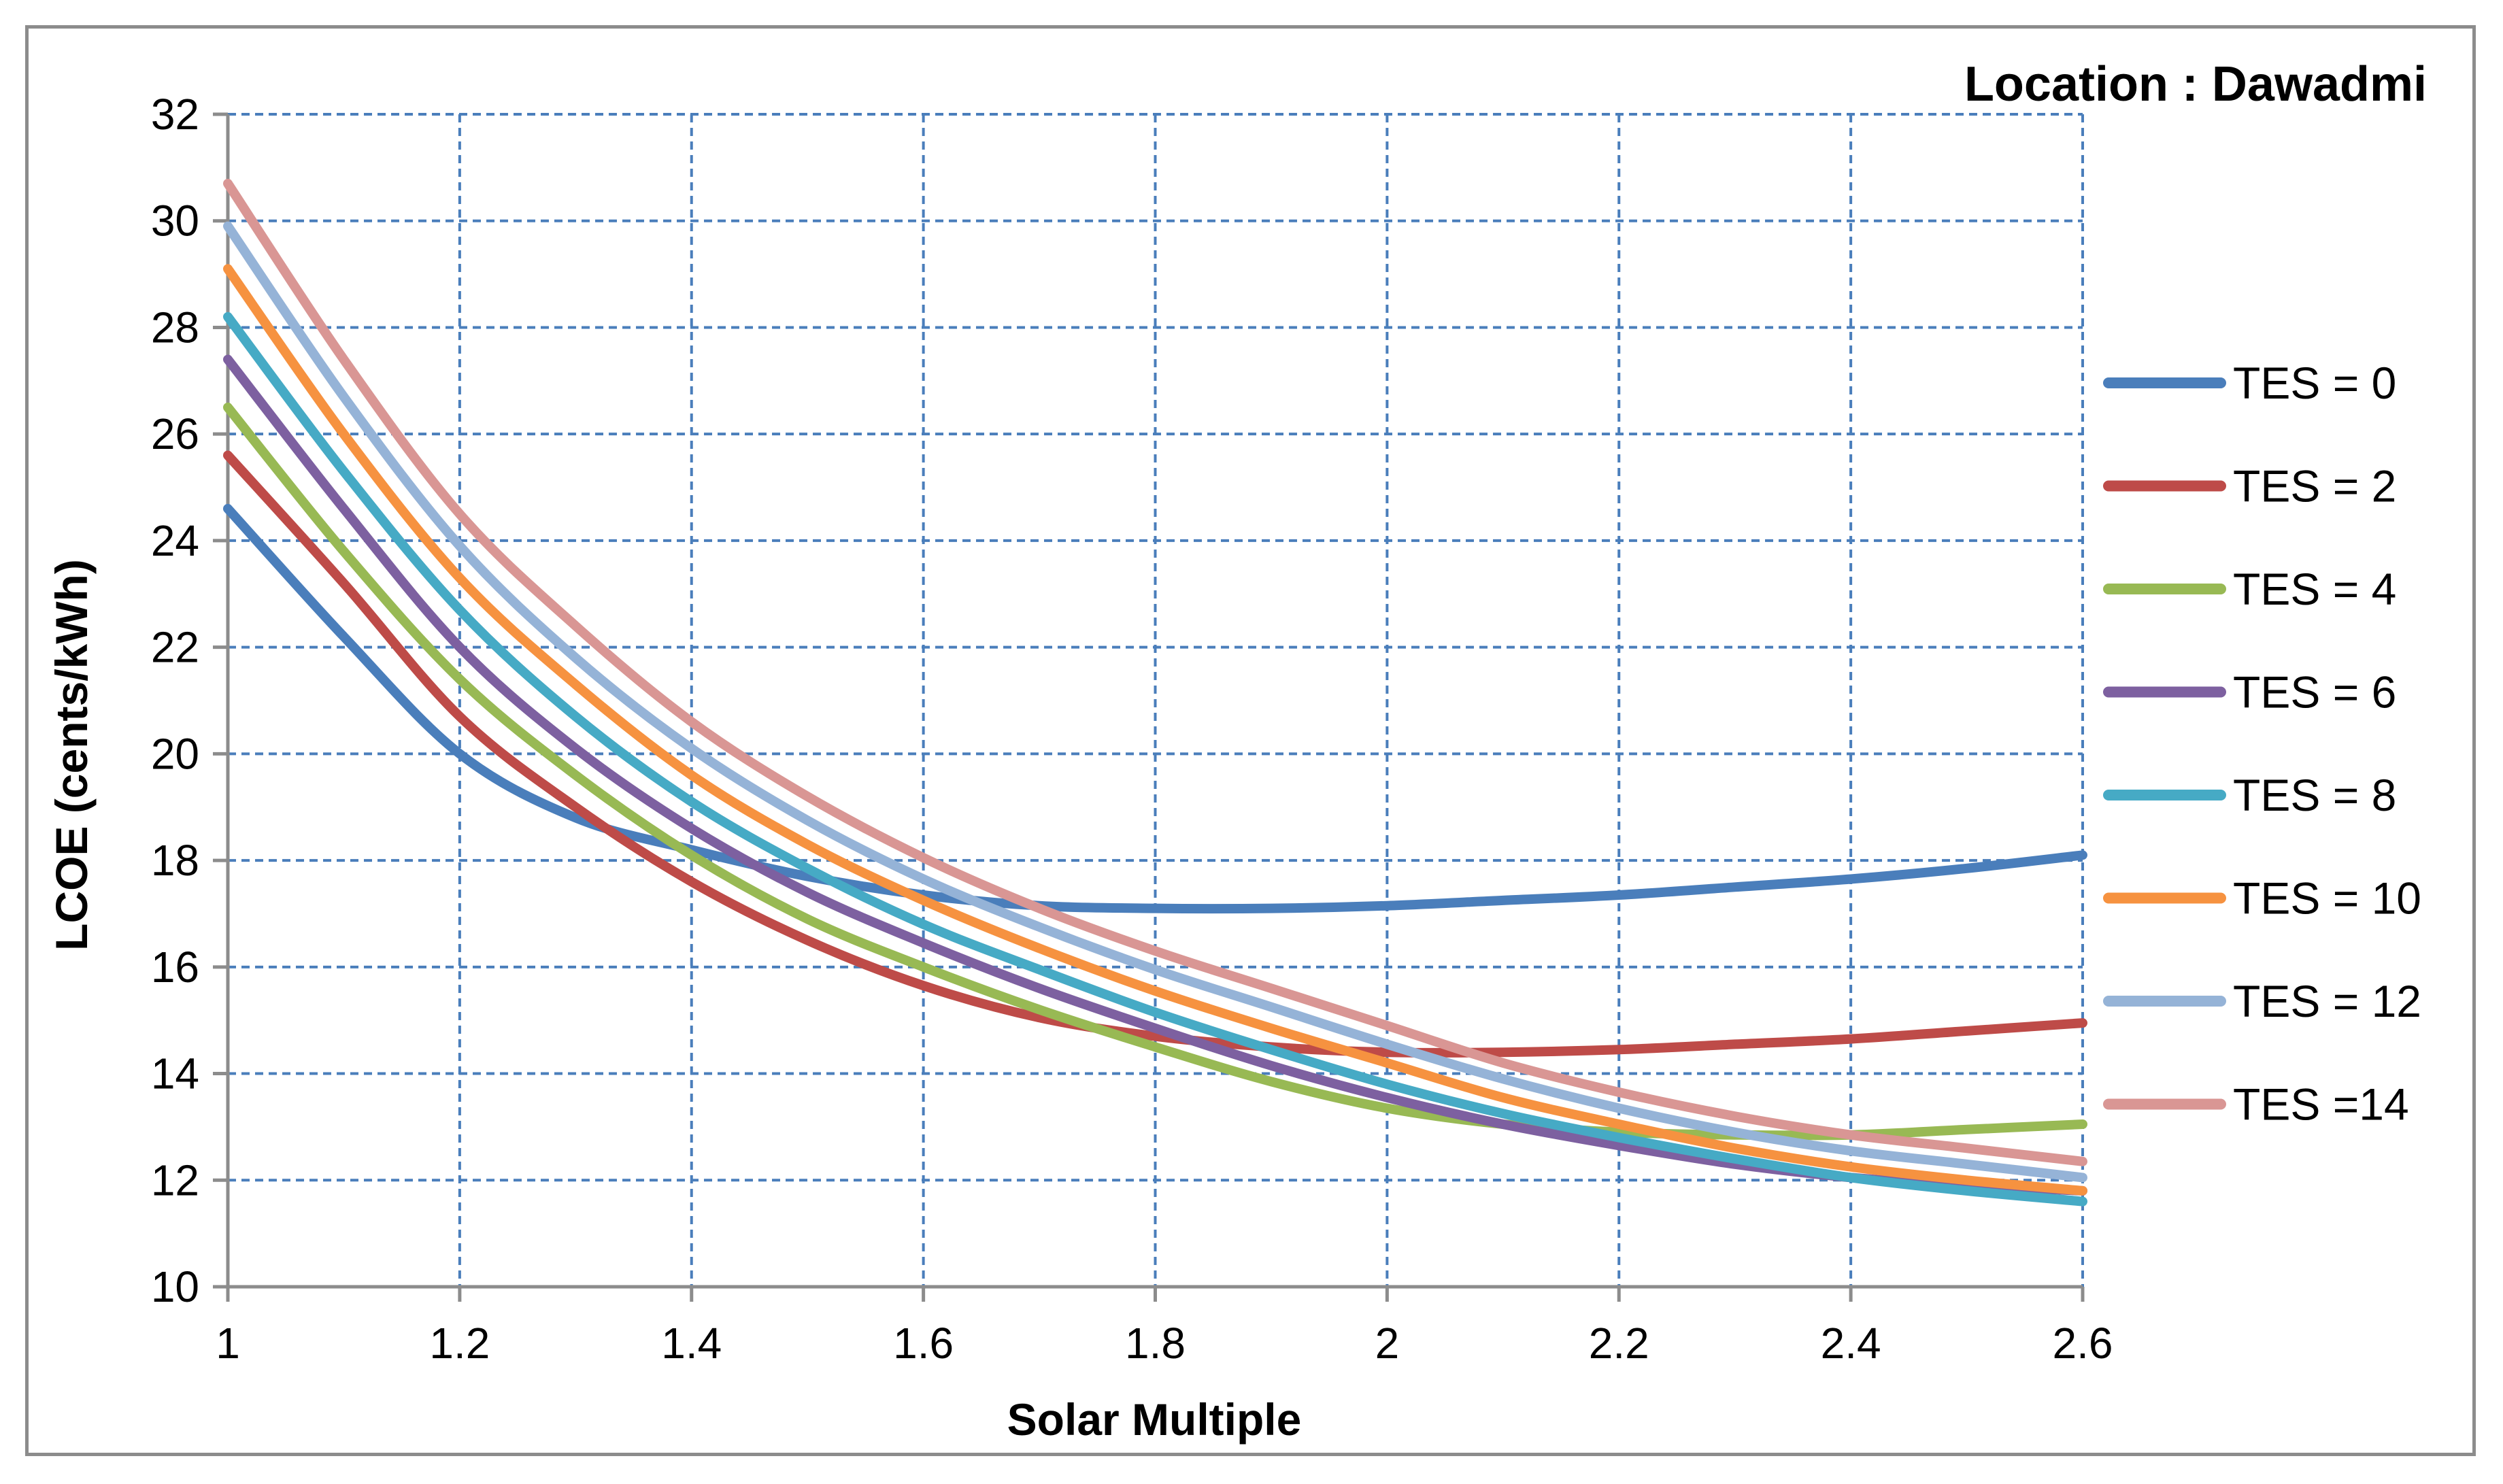 This screenshot has height=1484, width=2503. What do you see at coordinates (71, 755) in the screenshot?
I see `y-axis-title: LCOE (cents/kWh)` at bounding box center [71, 755].